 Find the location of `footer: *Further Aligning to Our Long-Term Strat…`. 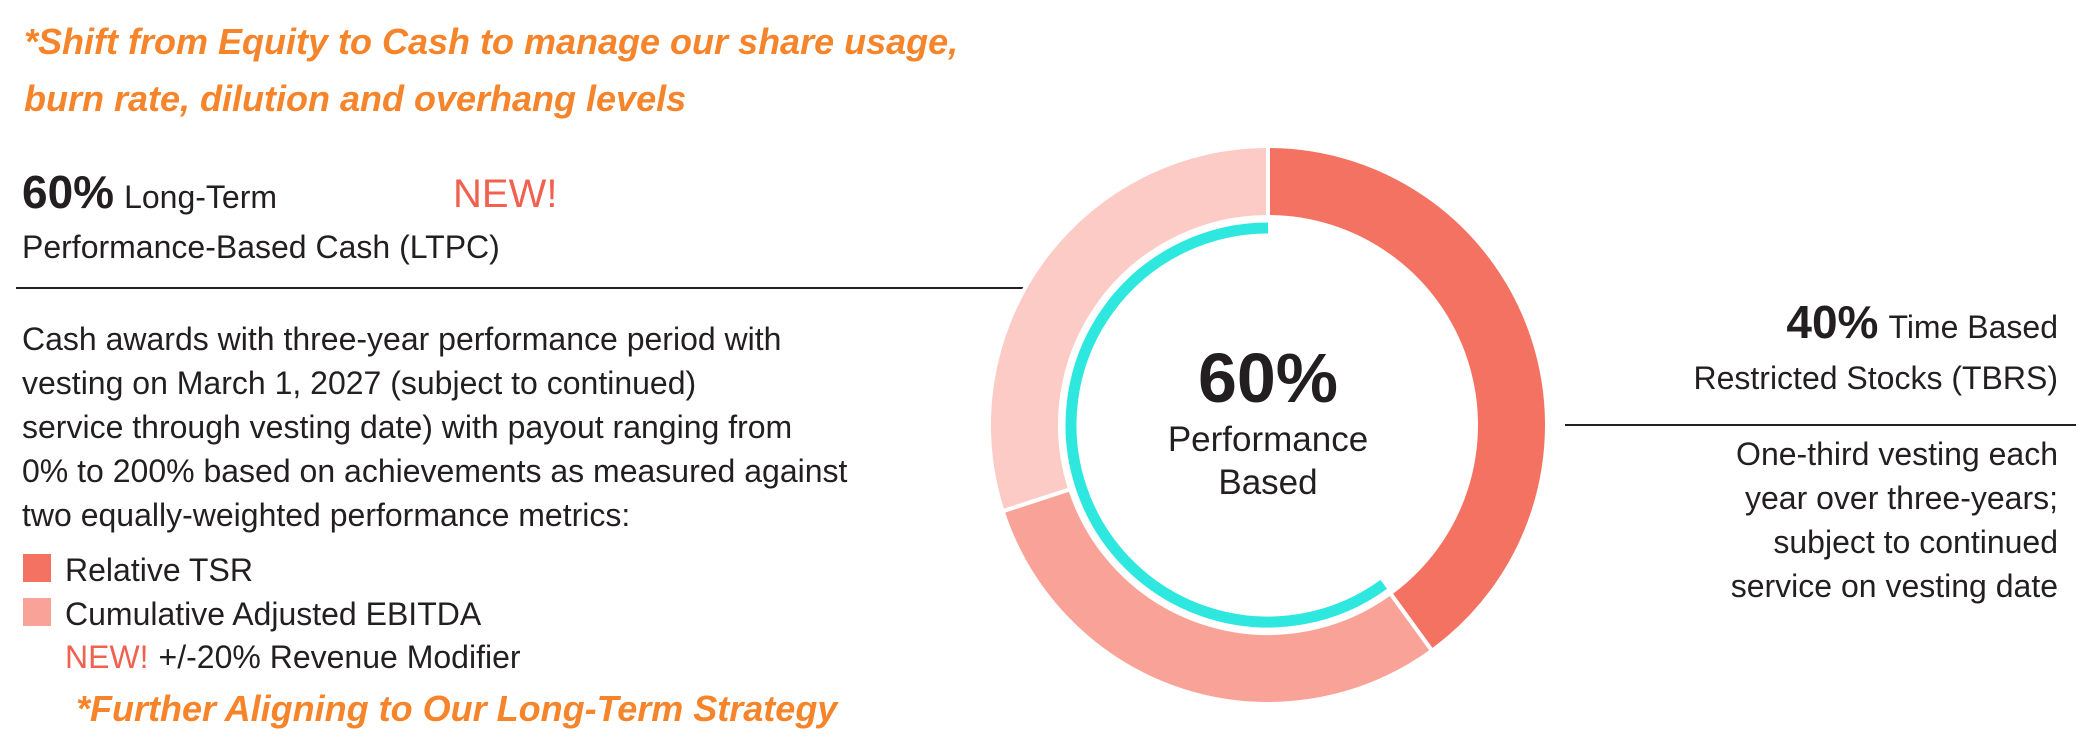

footer: *Further Aligning to Our Long-Term Strat… is located at coordinates (457, 708).